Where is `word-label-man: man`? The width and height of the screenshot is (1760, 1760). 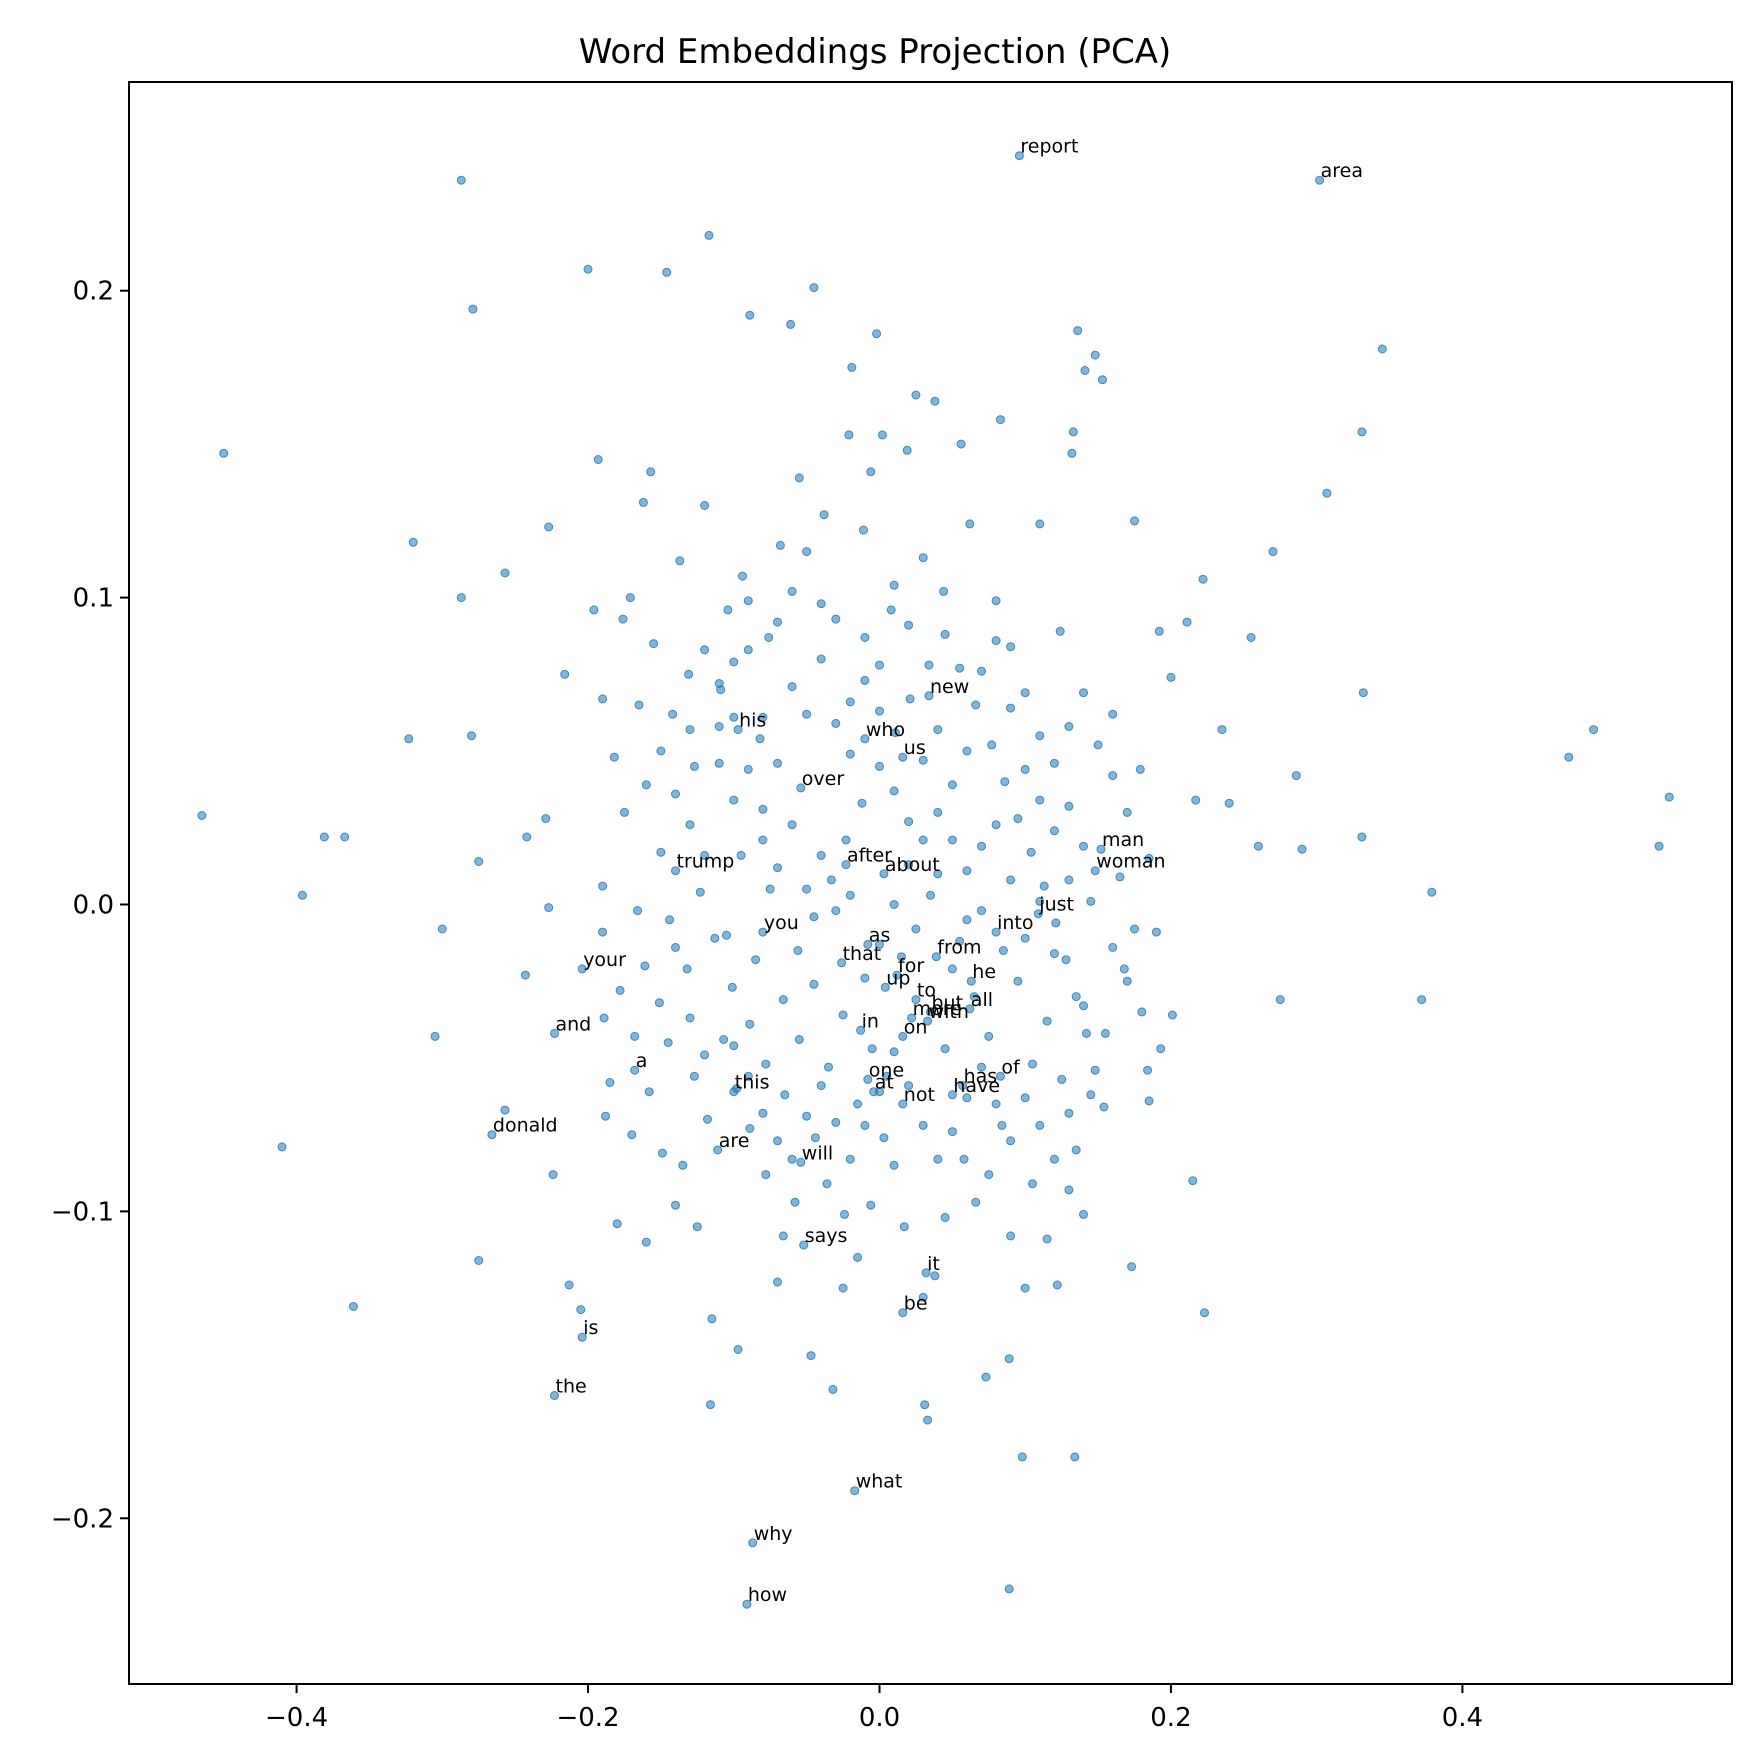
word-label-man: man is located at coordinates (1123, 840).